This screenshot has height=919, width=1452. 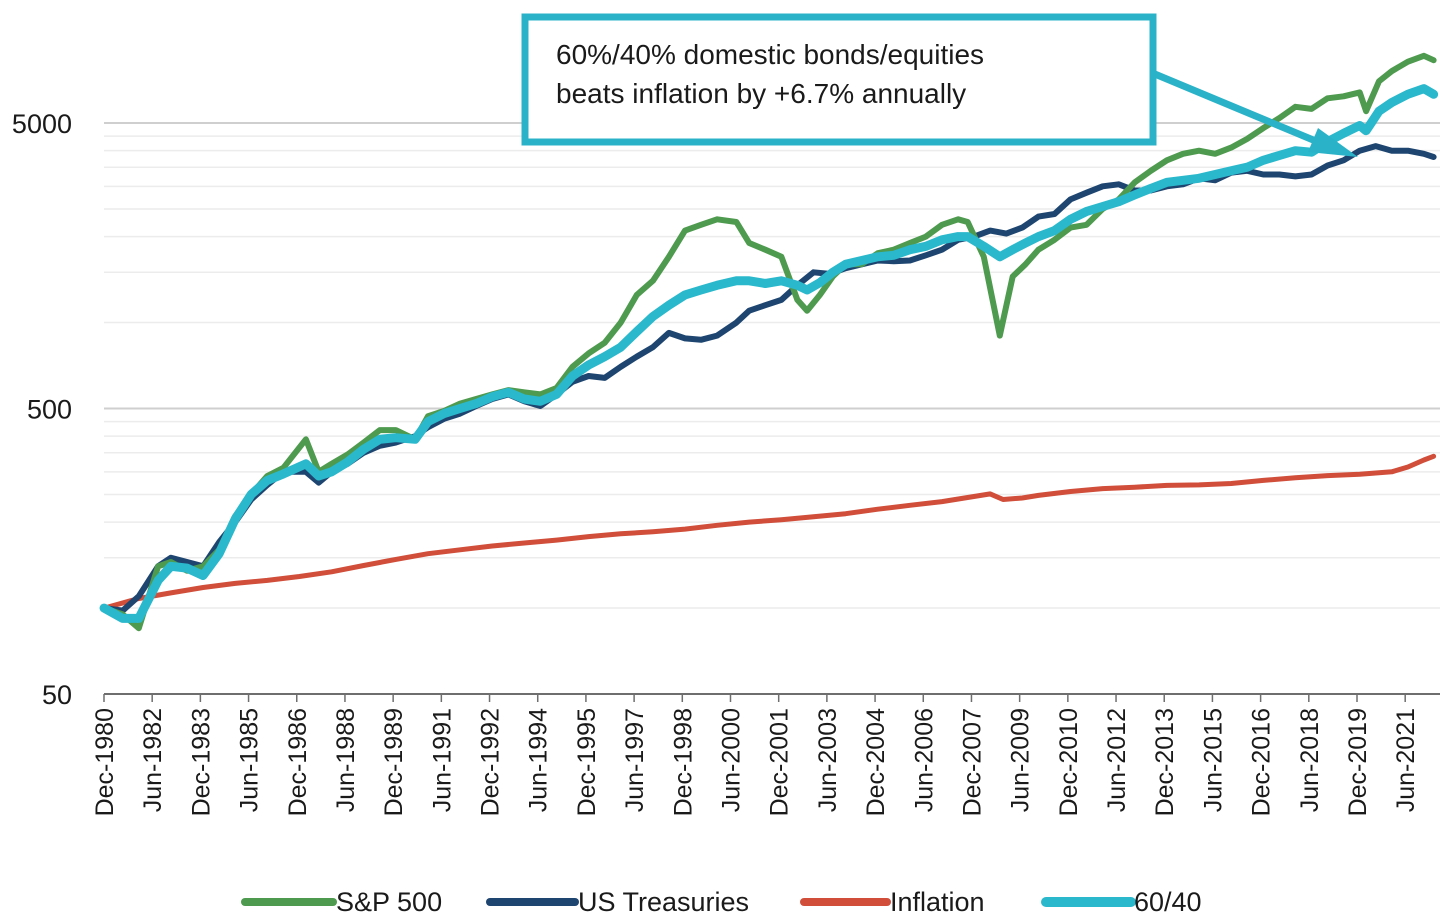 What do you see at coordinates (153, 760) in the screenshot?
I see `x-tick-label: Jun-1982` at bounding box center [153, 760].